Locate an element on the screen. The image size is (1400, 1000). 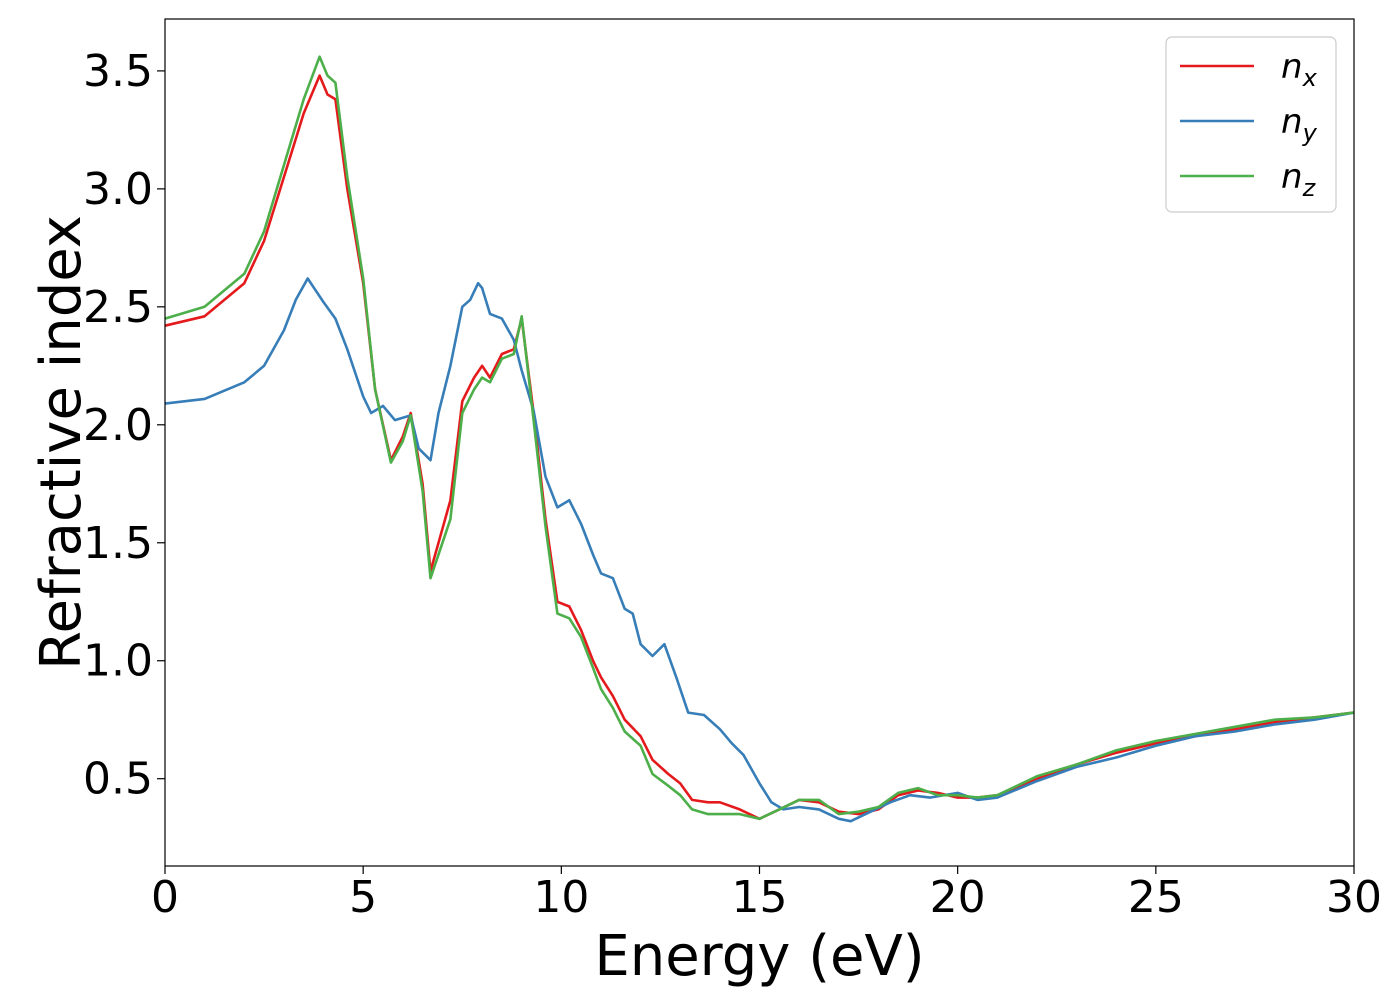
legend: nx ny nz is located at coordinates (1251, 124).